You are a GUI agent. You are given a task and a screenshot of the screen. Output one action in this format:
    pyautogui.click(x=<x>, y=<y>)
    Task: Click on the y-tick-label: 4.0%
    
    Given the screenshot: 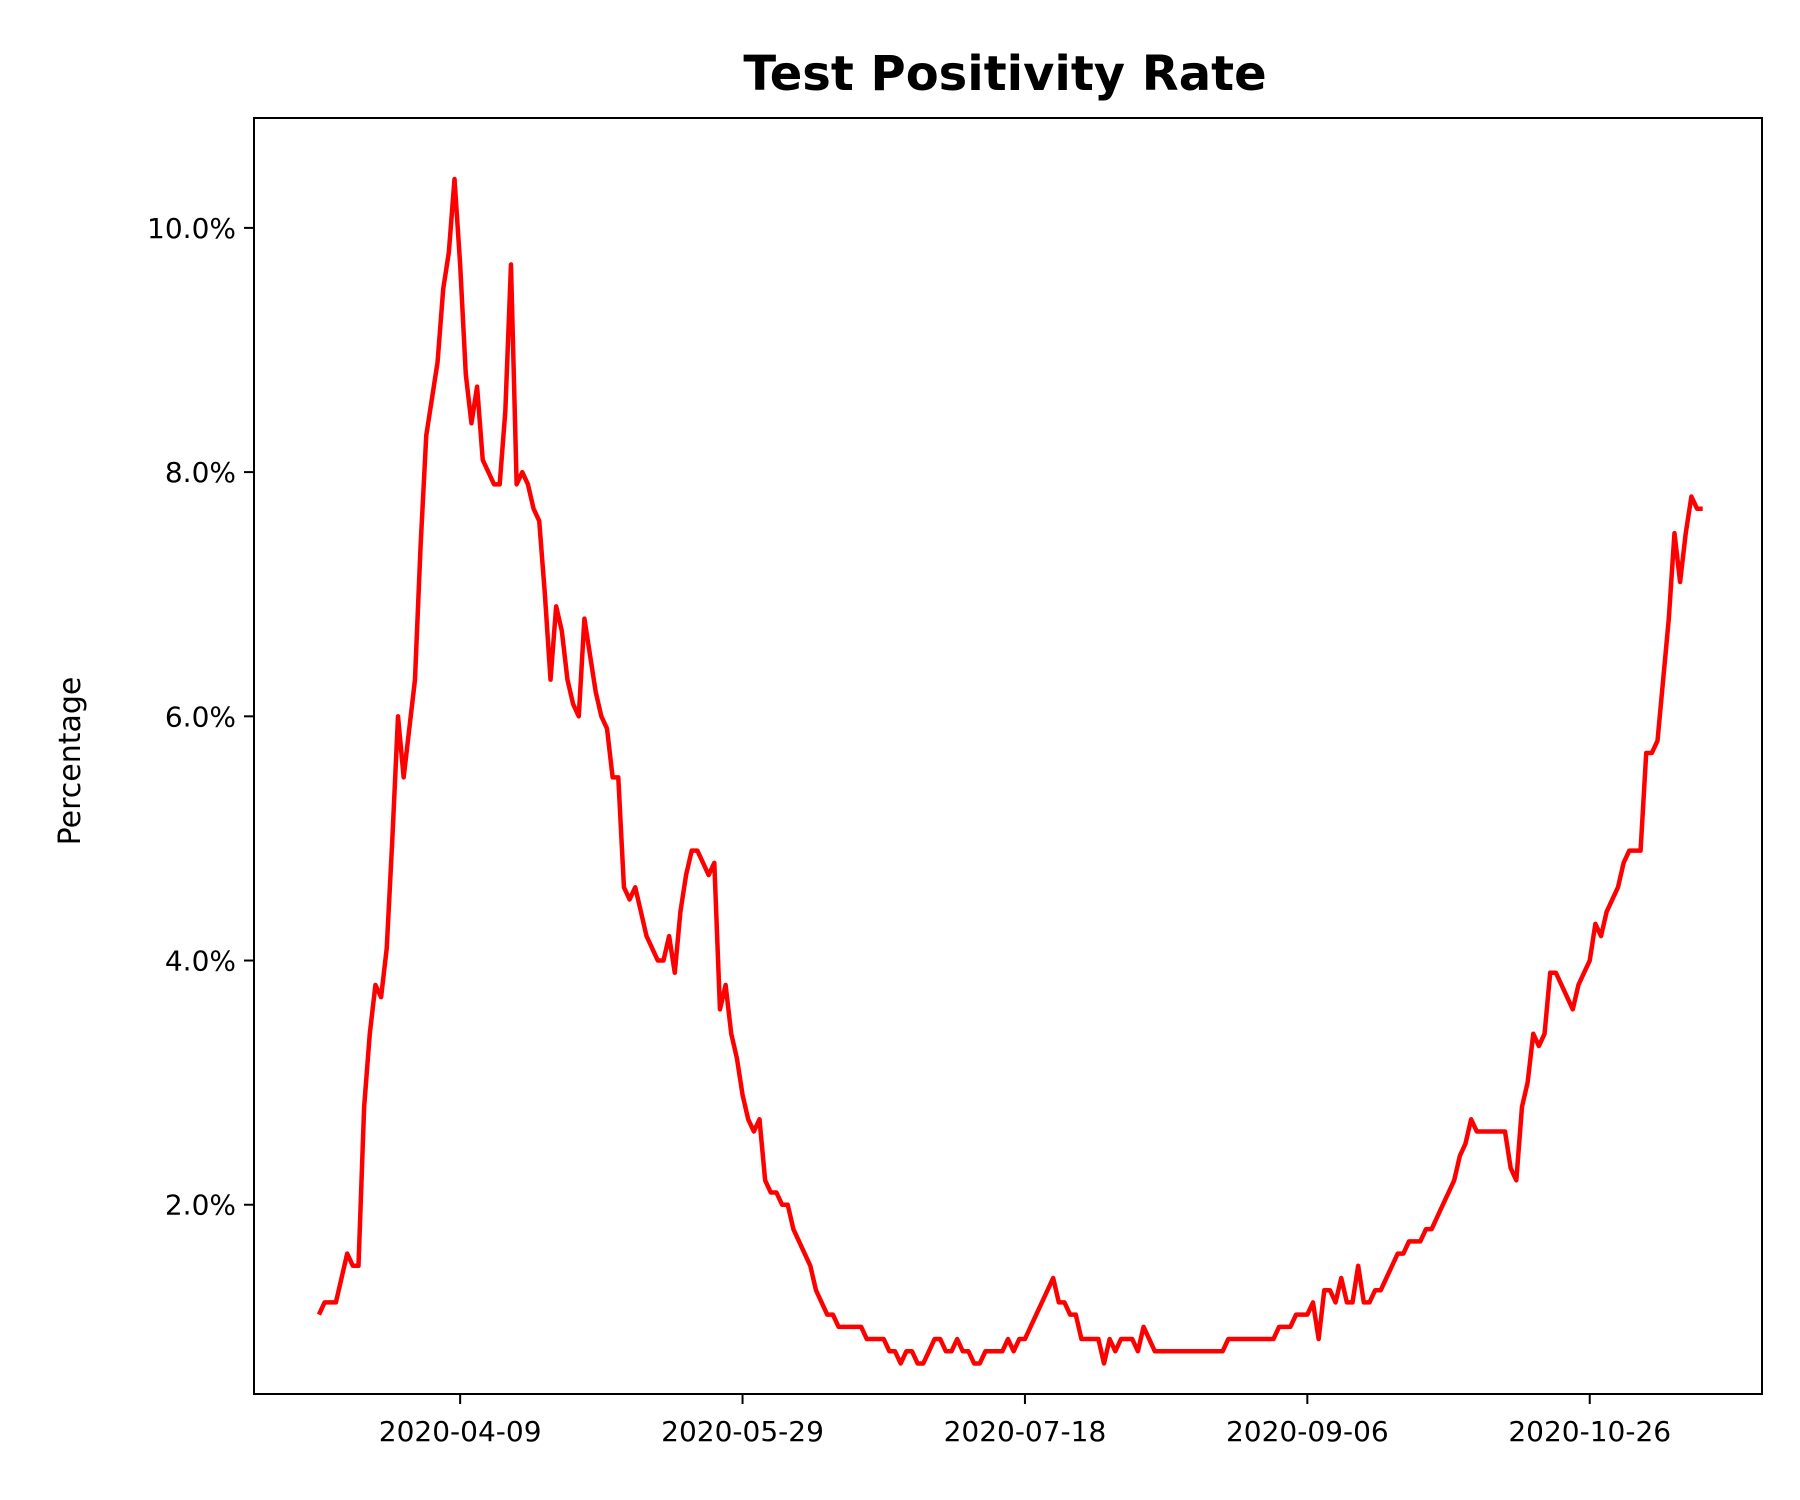 What is the action you would take?
    pyautogui.click(x=200, y=961)
    